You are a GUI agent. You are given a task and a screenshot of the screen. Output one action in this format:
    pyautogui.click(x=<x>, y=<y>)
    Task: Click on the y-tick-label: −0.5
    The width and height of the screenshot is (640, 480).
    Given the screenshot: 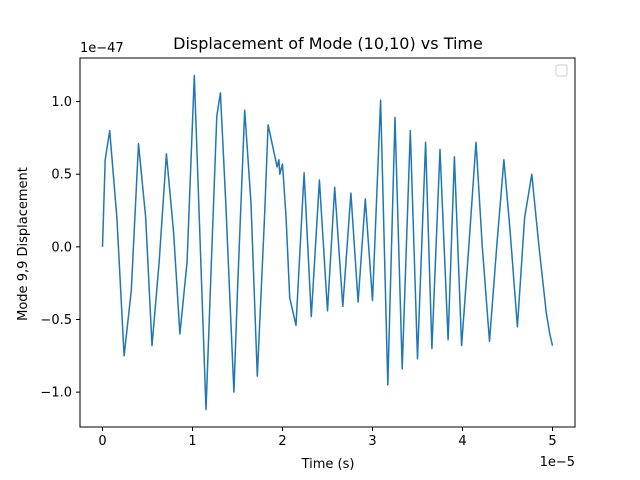 What is the action you would take?
    pyautogui.click(x=56, y=320)
    